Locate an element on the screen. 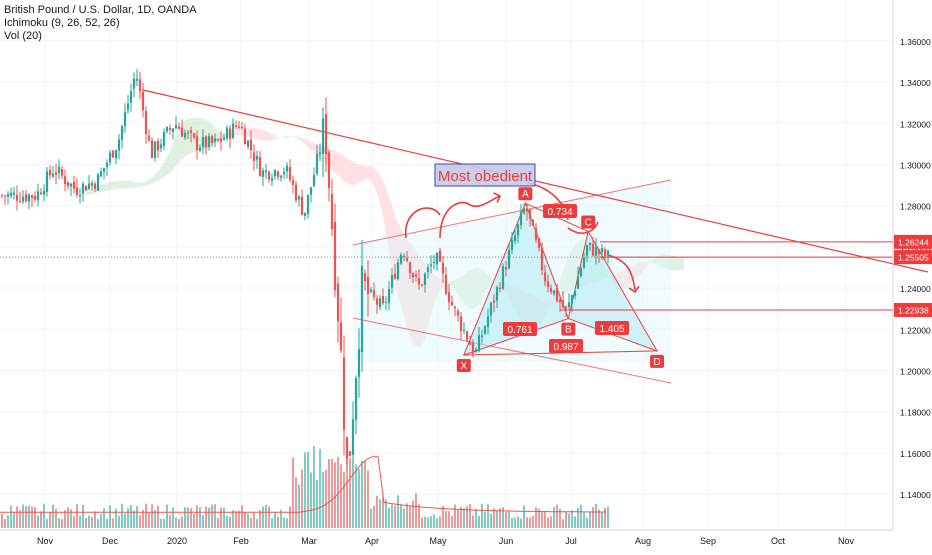  x-tick-label: Aug is located at coordinates (643, 541).